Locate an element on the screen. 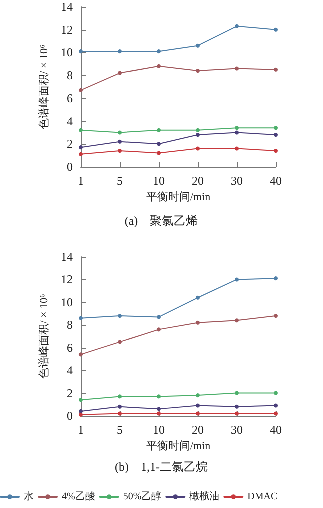 The height and width of the screenshot is (508, 323). legend-label: 50%乙醇 is located at coordinates (142, 496).